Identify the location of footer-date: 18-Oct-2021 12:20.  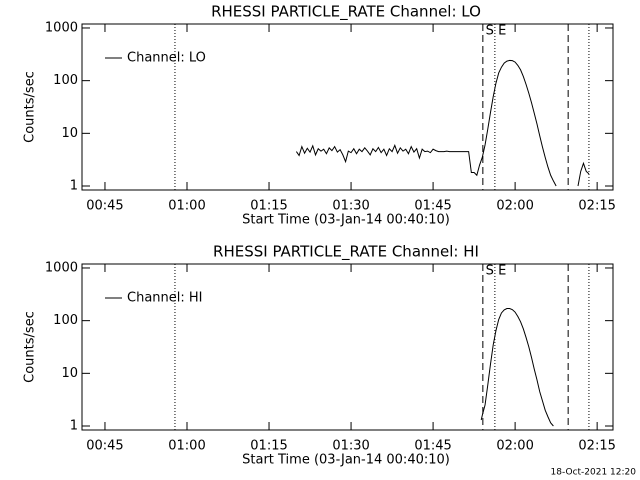
(594, 473).